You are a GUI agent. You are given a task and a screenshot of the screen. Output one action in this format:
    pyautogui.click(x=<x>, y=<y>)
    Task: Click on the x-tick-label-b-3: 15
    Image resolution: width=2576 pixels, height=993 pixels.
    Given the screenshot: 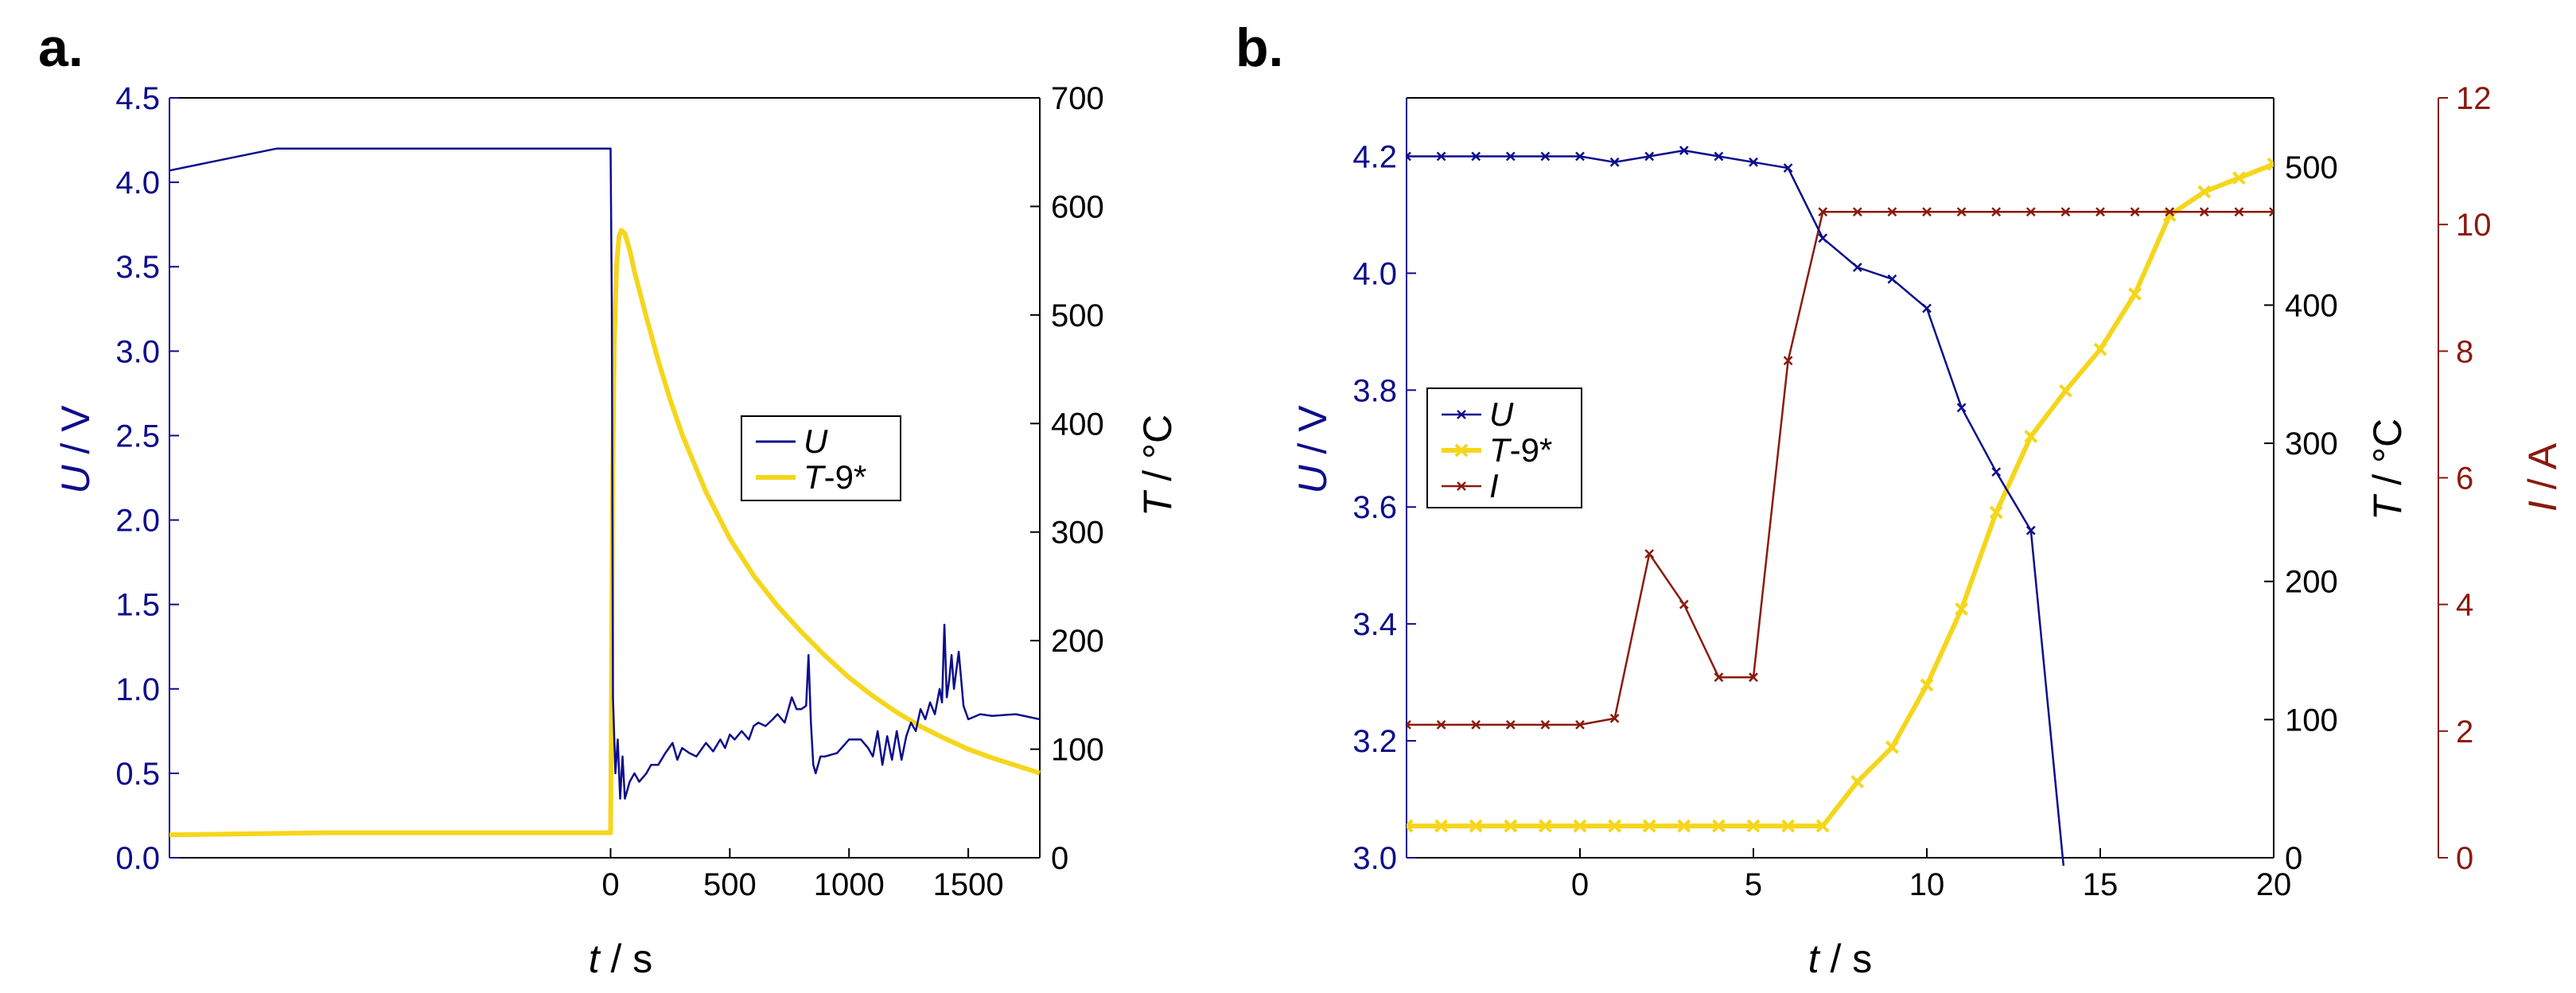 What is the action you would take?
    pyautogui.click(x=2101, y=884)
    